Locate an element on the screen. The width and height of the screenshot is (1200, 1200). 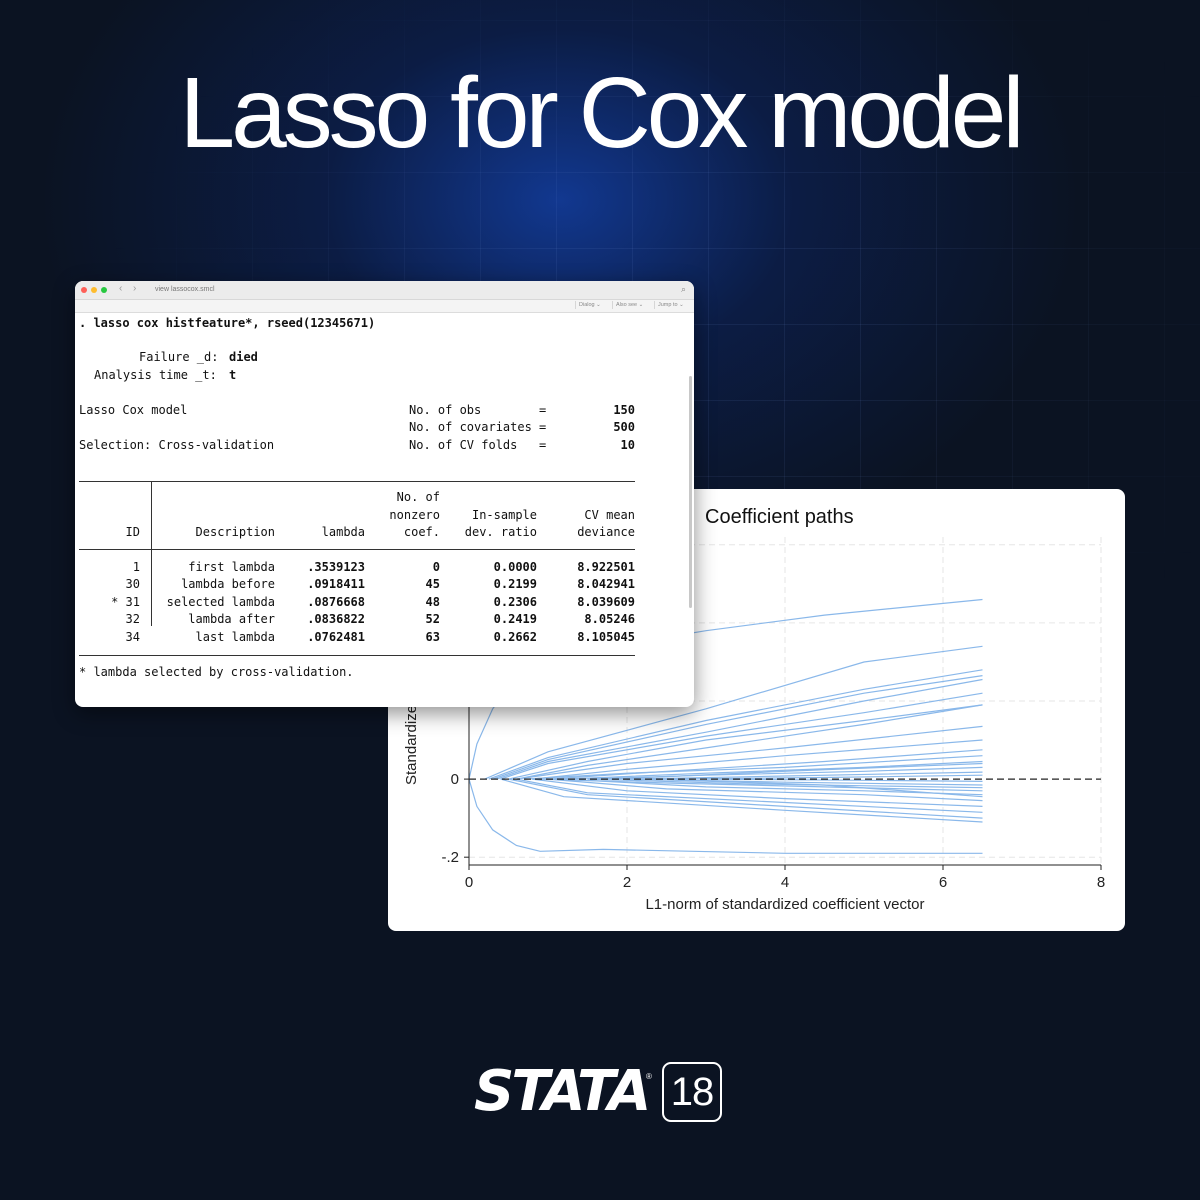
row-description: selected lambda is located at coordinates (220, 602).